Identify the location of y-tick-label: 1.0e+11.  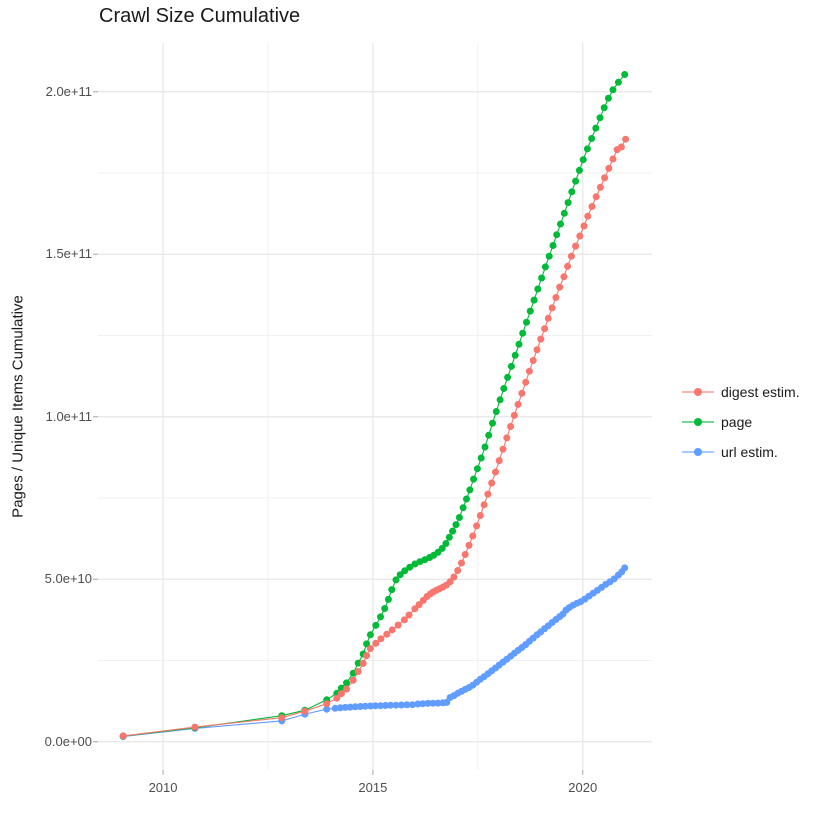
(68, 416).